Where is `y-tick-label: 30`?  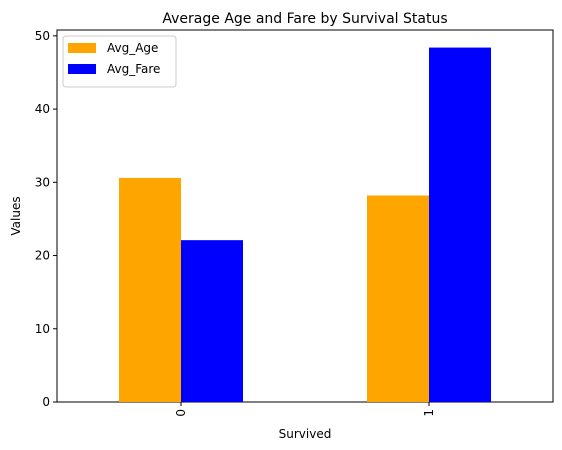 y-tick-label: 30 is located at coordinates (42, 182).